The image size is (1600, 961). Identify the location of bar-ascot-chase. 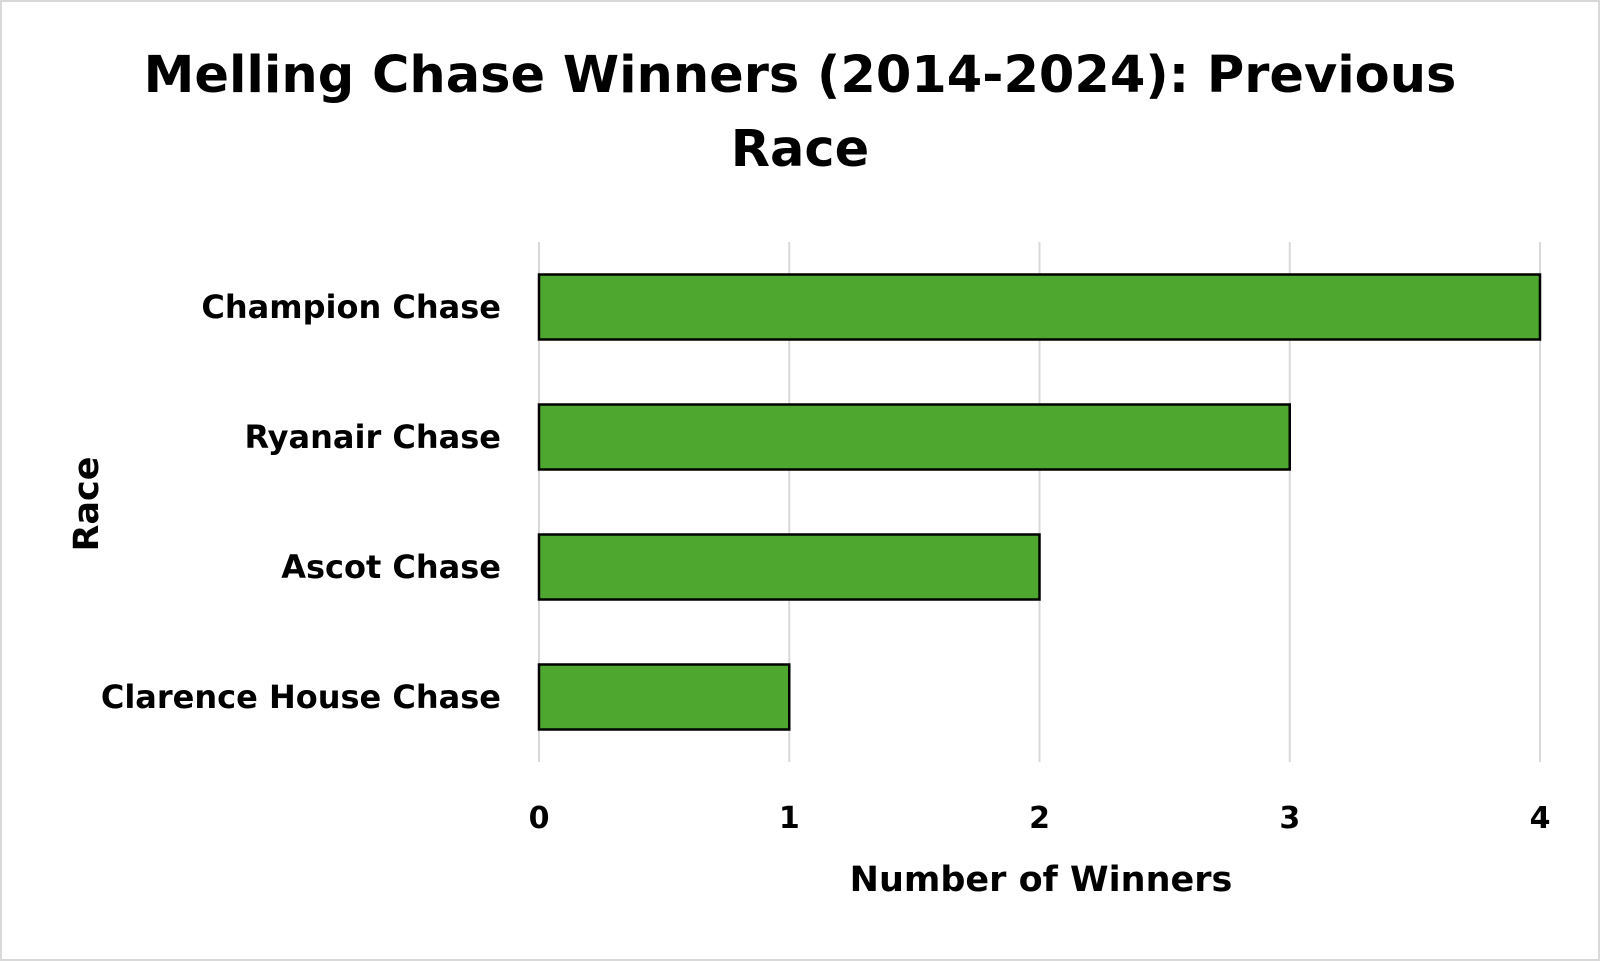
(789, 567).